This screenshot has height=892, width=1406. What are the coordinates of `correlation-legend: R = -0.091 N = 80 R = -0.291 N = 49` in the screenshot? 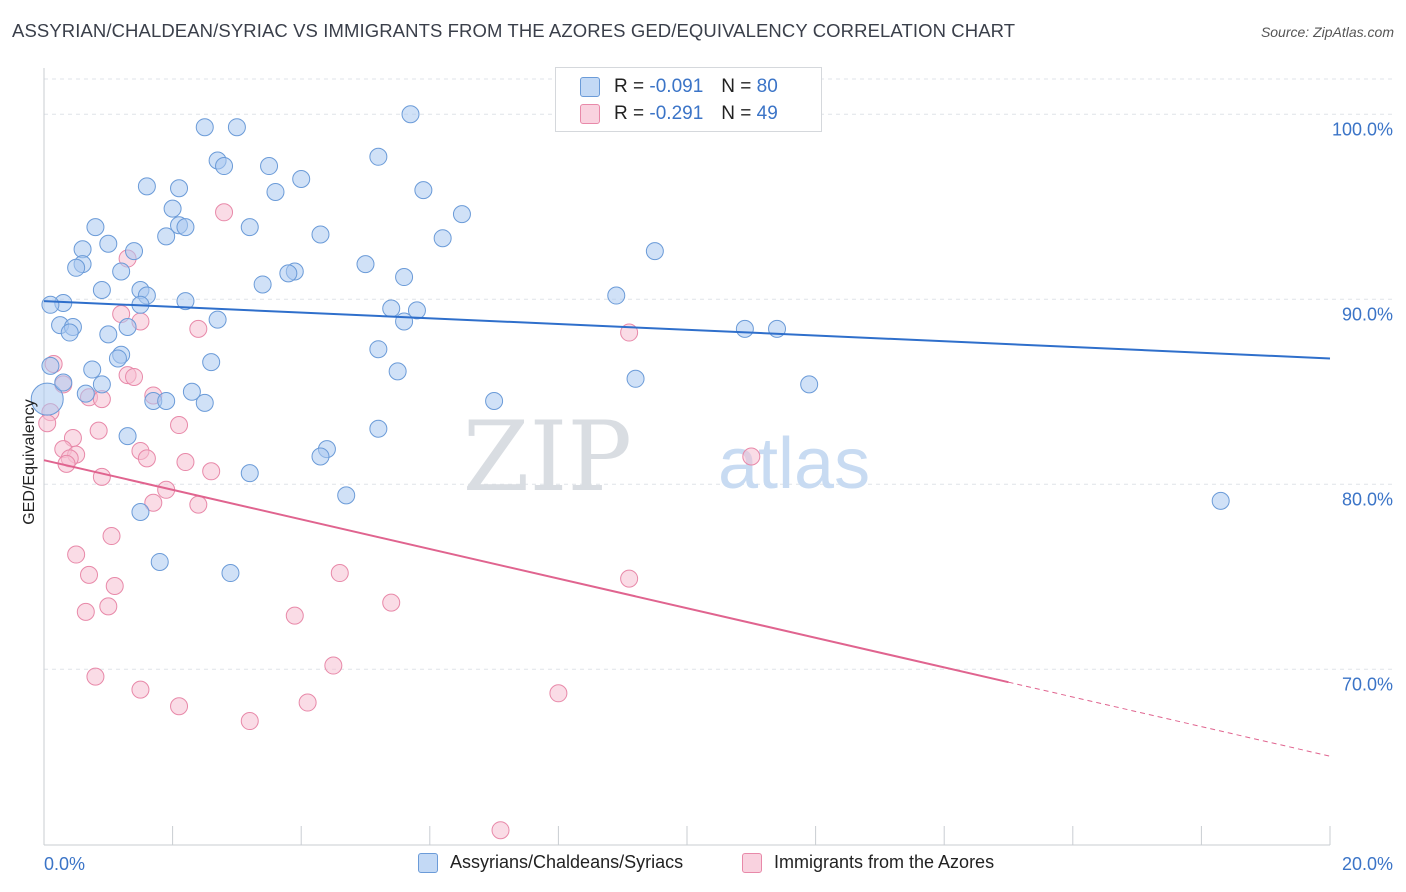 It's located at (688, 99).